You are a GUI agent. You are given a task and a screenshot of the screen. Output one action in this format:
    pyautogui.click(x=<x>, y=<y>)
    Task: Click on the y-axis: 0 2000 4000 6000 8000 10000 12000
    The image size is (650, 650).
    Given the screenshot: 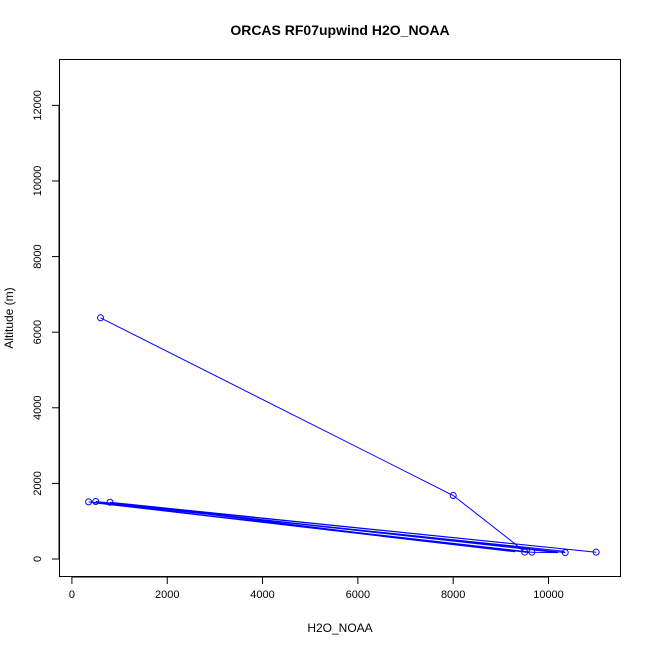 What is the action you would take?
    pyautogui.click(x=46, y=326)
    